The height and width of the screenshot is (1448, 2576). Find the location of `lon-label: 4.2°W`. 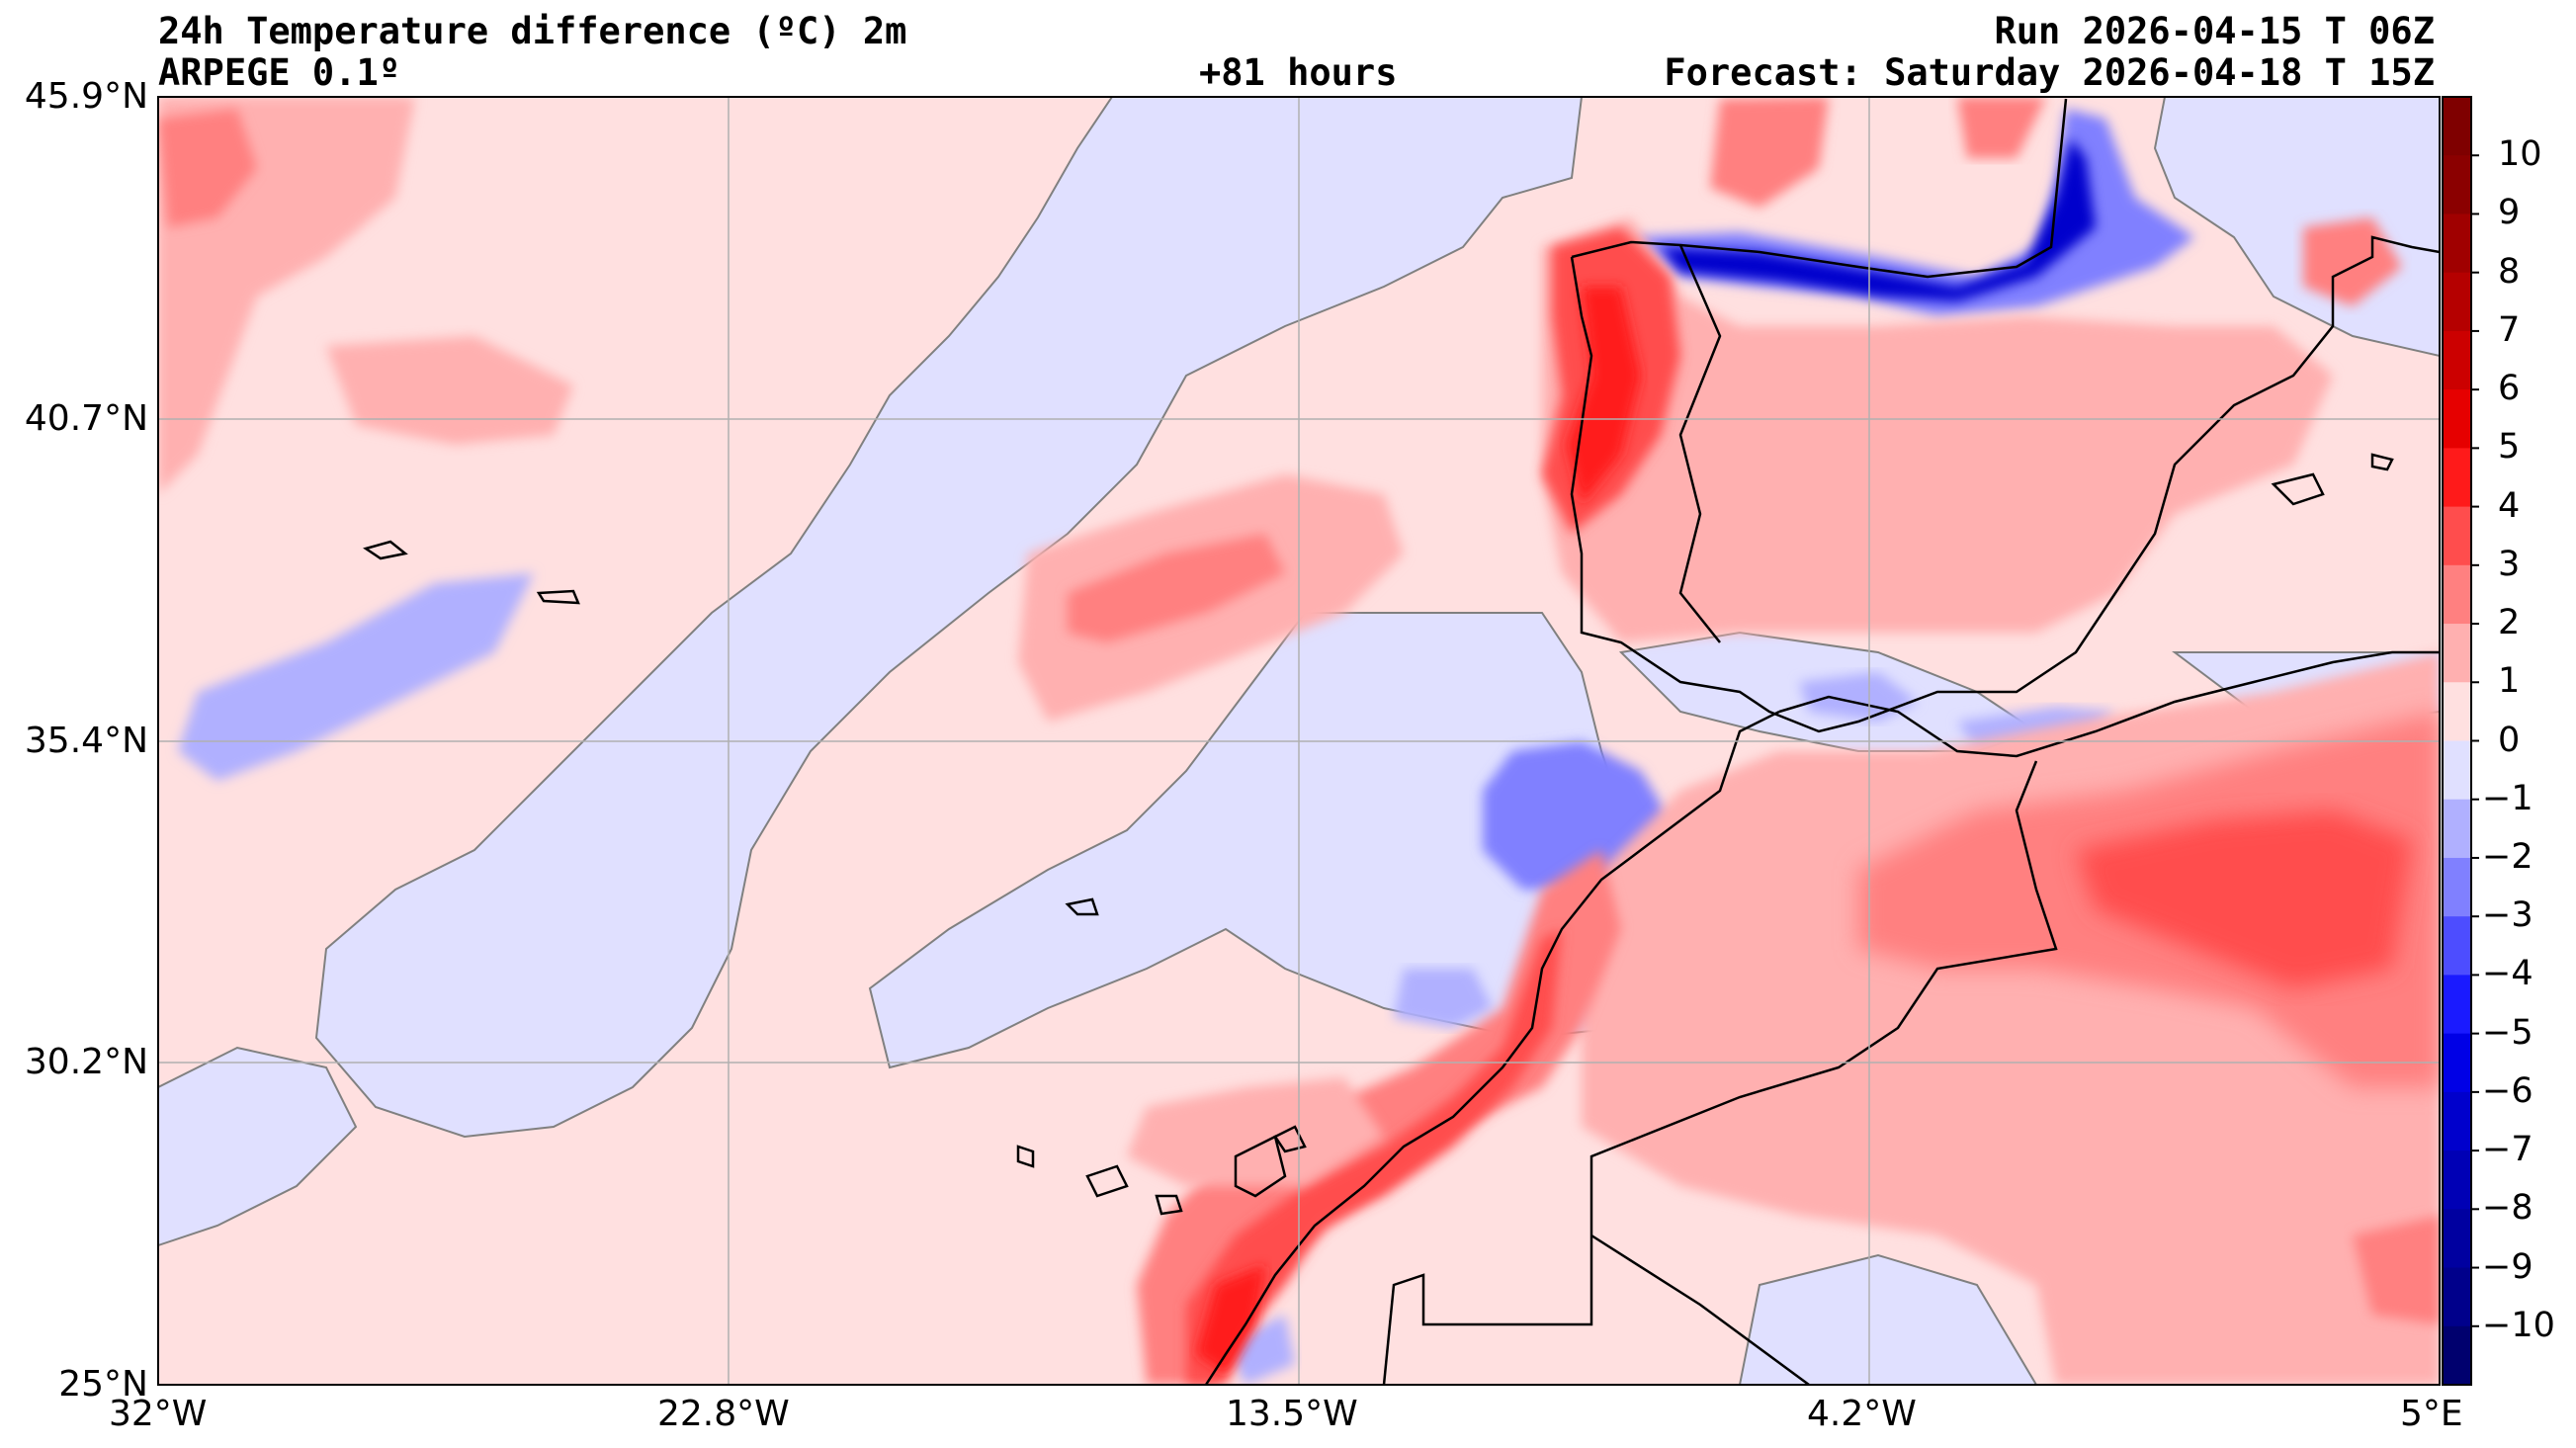

lon-label: 4.2°W is located at coordinates (1862, 1414).